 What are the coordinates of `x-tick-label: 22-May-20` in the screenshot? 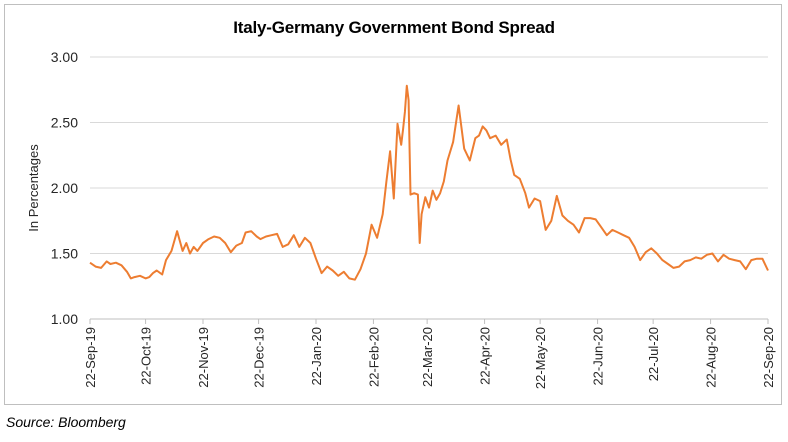 It's located at (540, 358).